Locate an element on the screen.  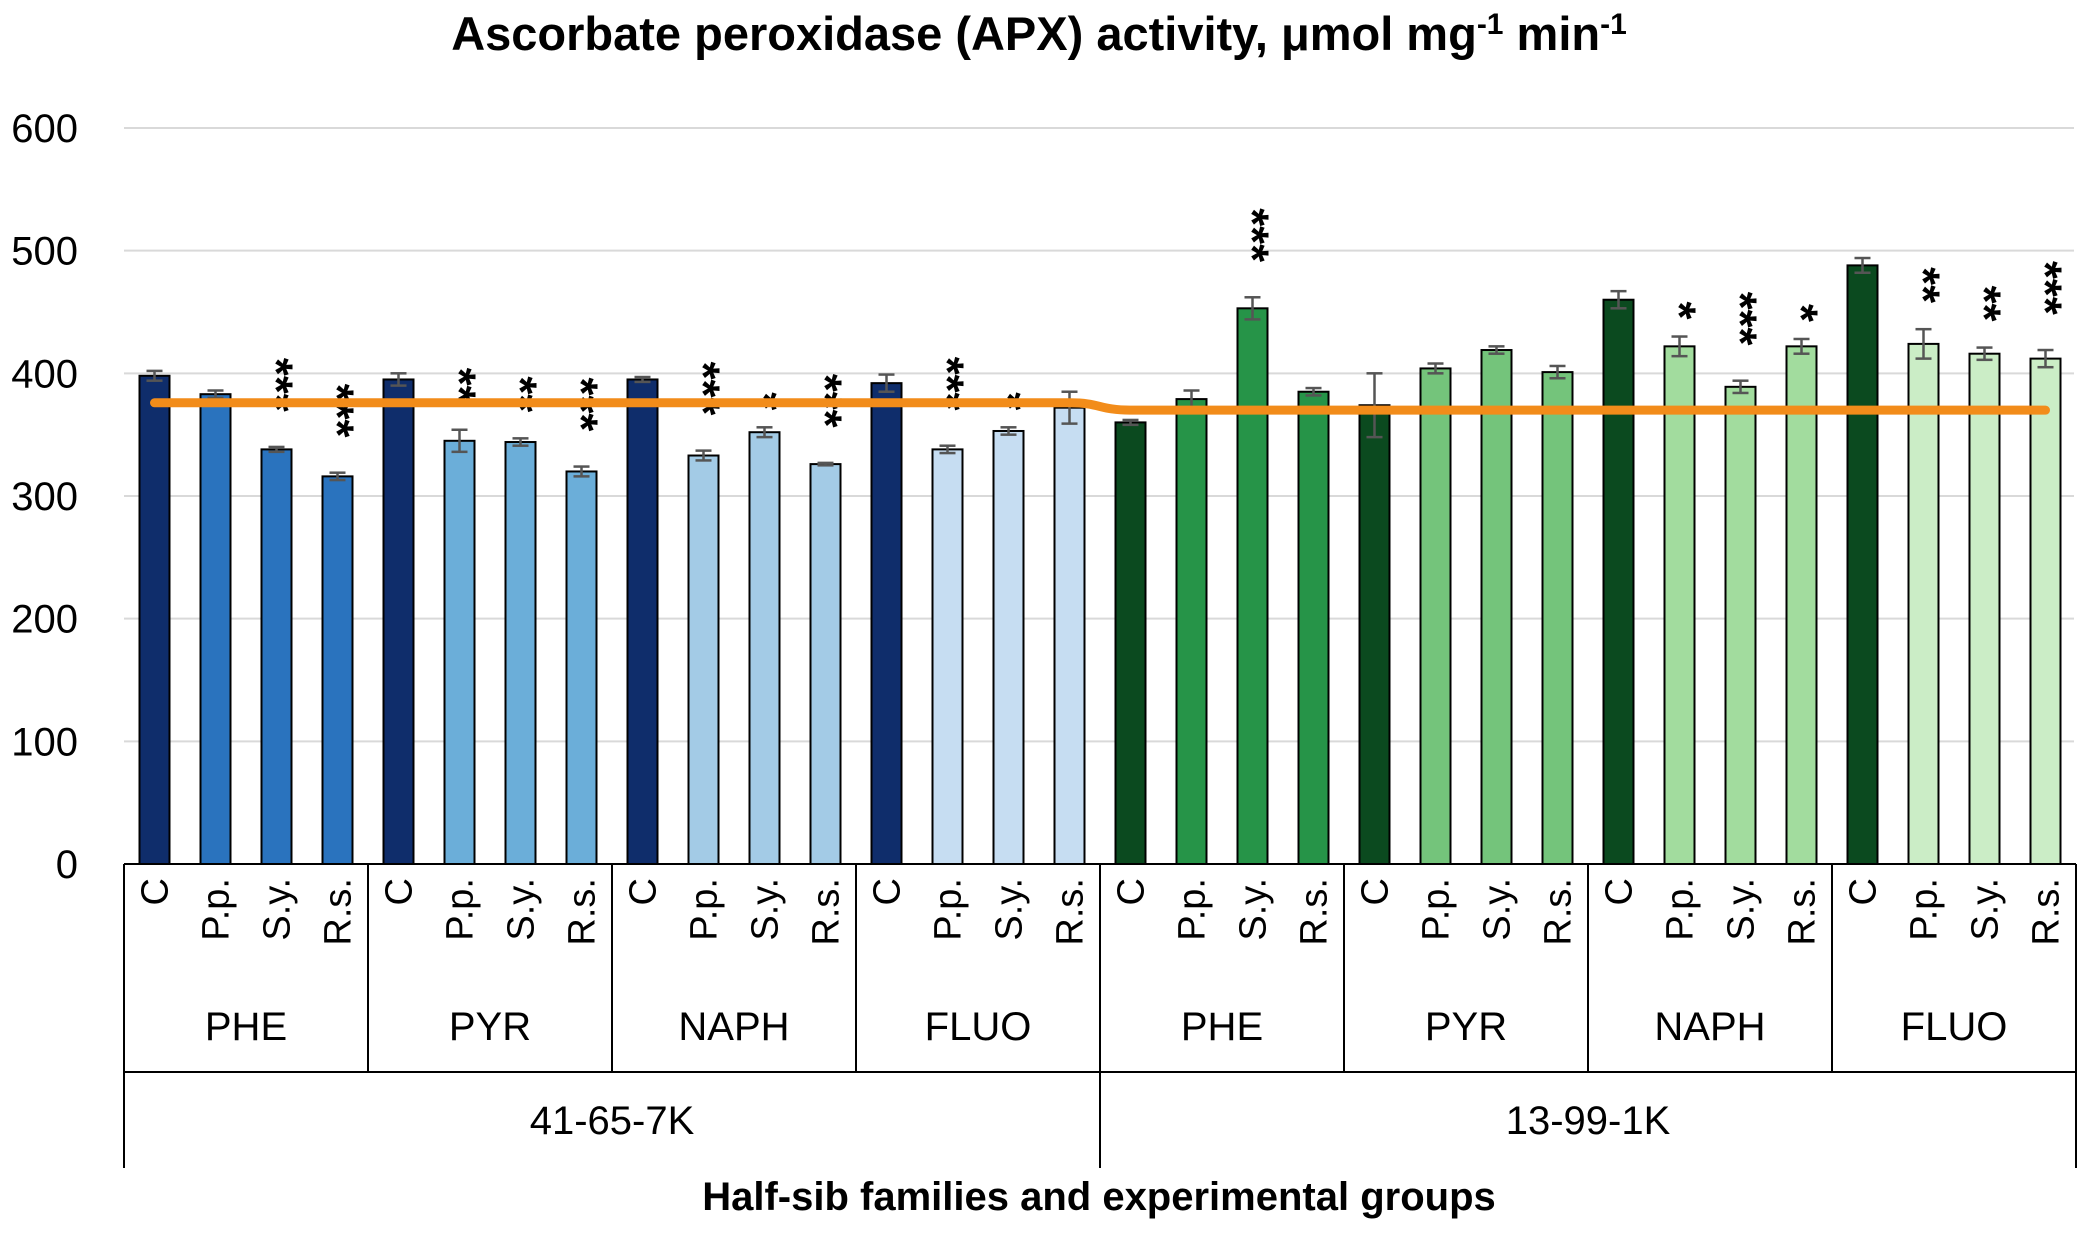
family-label: 13-99-1K is located at coordinates (1588, 1121).